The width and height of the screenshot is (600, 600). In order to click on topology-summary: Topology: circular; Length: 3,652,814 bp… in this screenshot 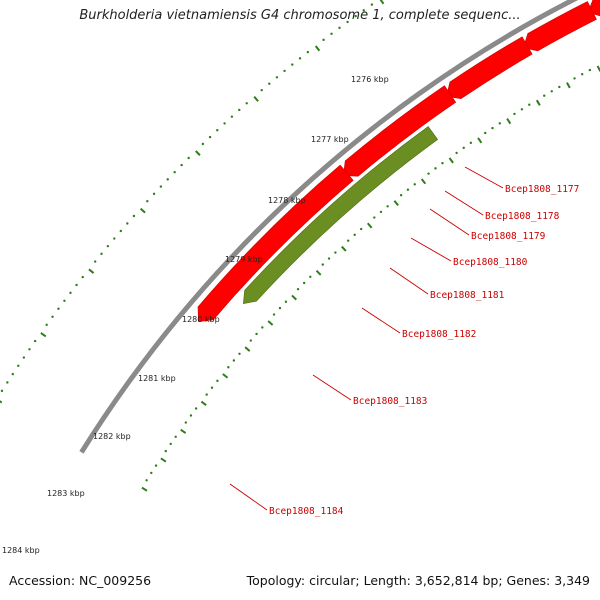, I will do `click(418, 580)`.